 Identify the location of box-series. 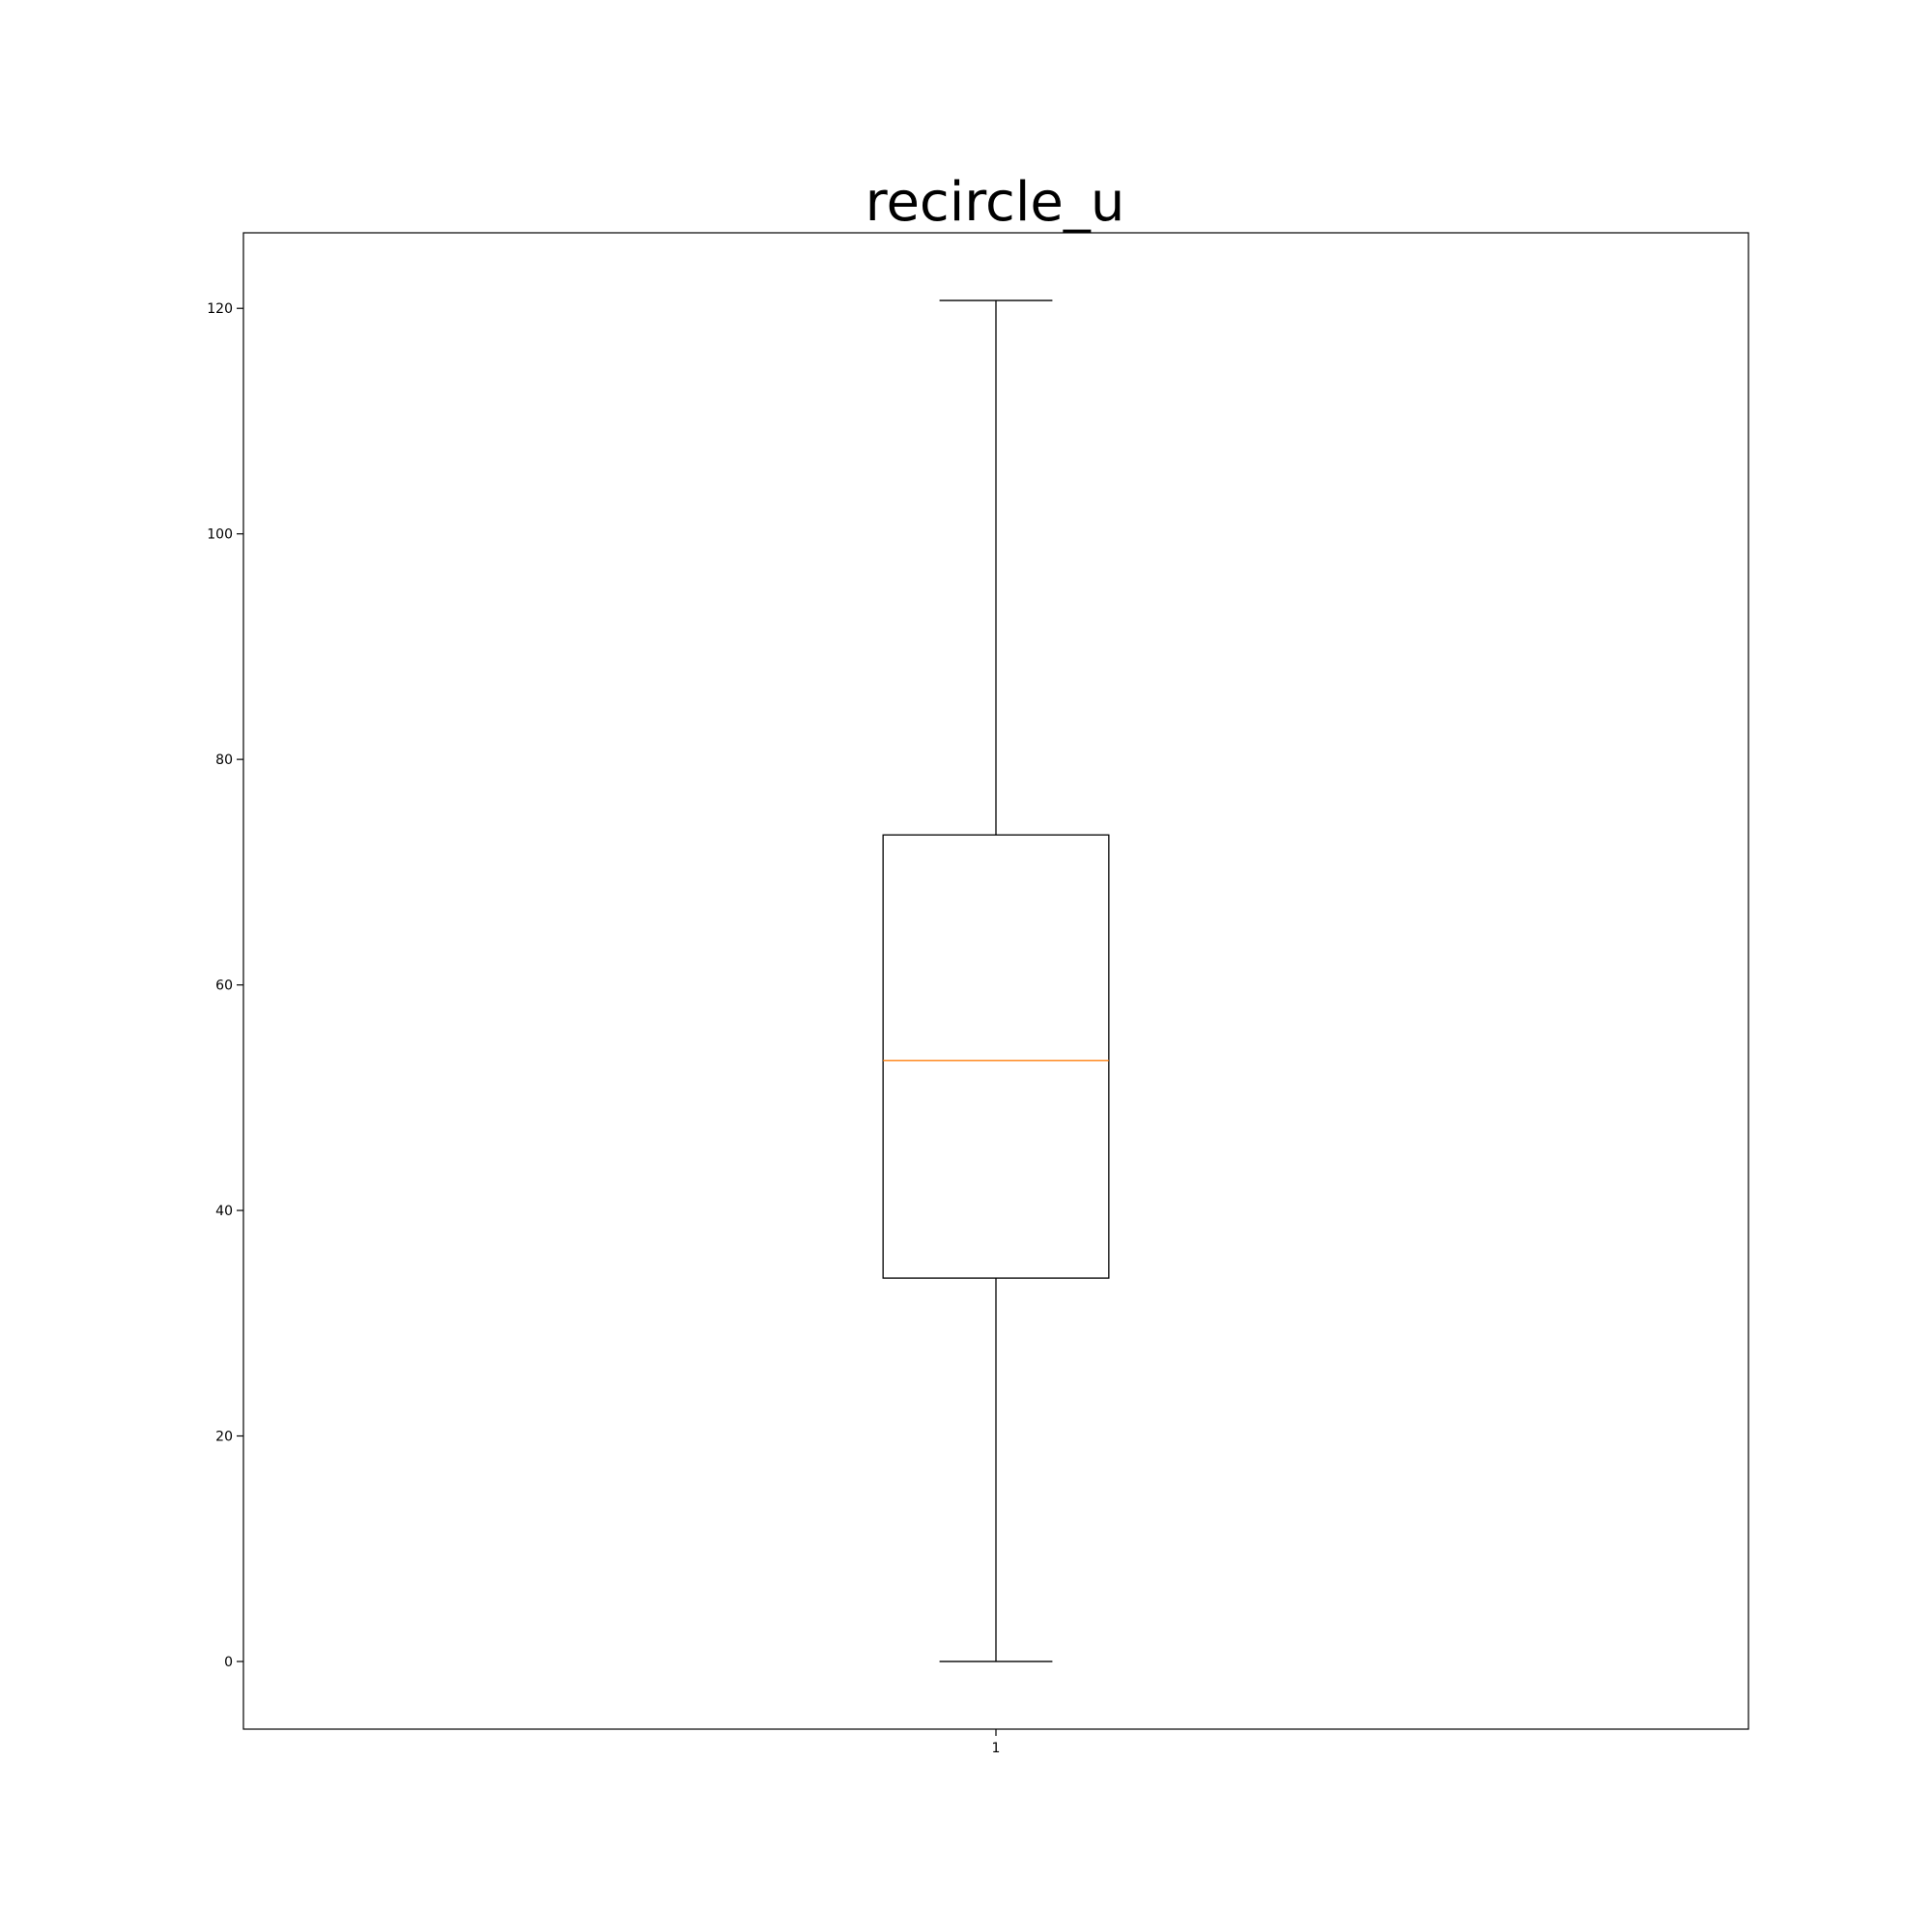
(996, 980).